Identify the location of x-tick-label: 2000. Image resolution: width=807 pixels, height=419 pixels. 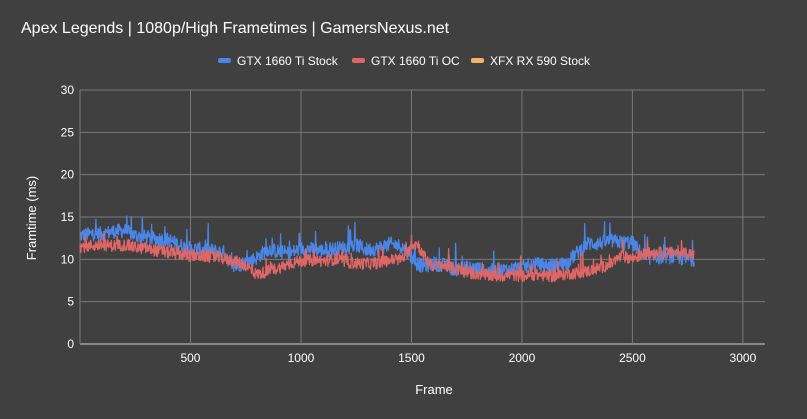
(522, 358).